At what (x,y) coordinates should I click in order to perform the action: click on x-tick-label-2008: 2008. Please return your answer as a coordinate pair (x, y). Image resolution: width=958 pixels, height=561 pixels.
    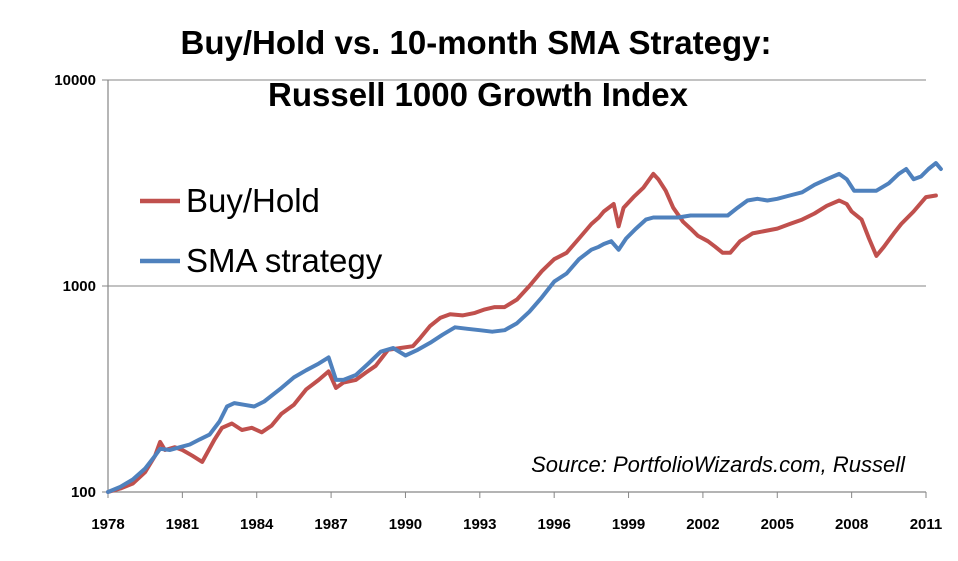
    Looking at the image, I should click on (851, 524).